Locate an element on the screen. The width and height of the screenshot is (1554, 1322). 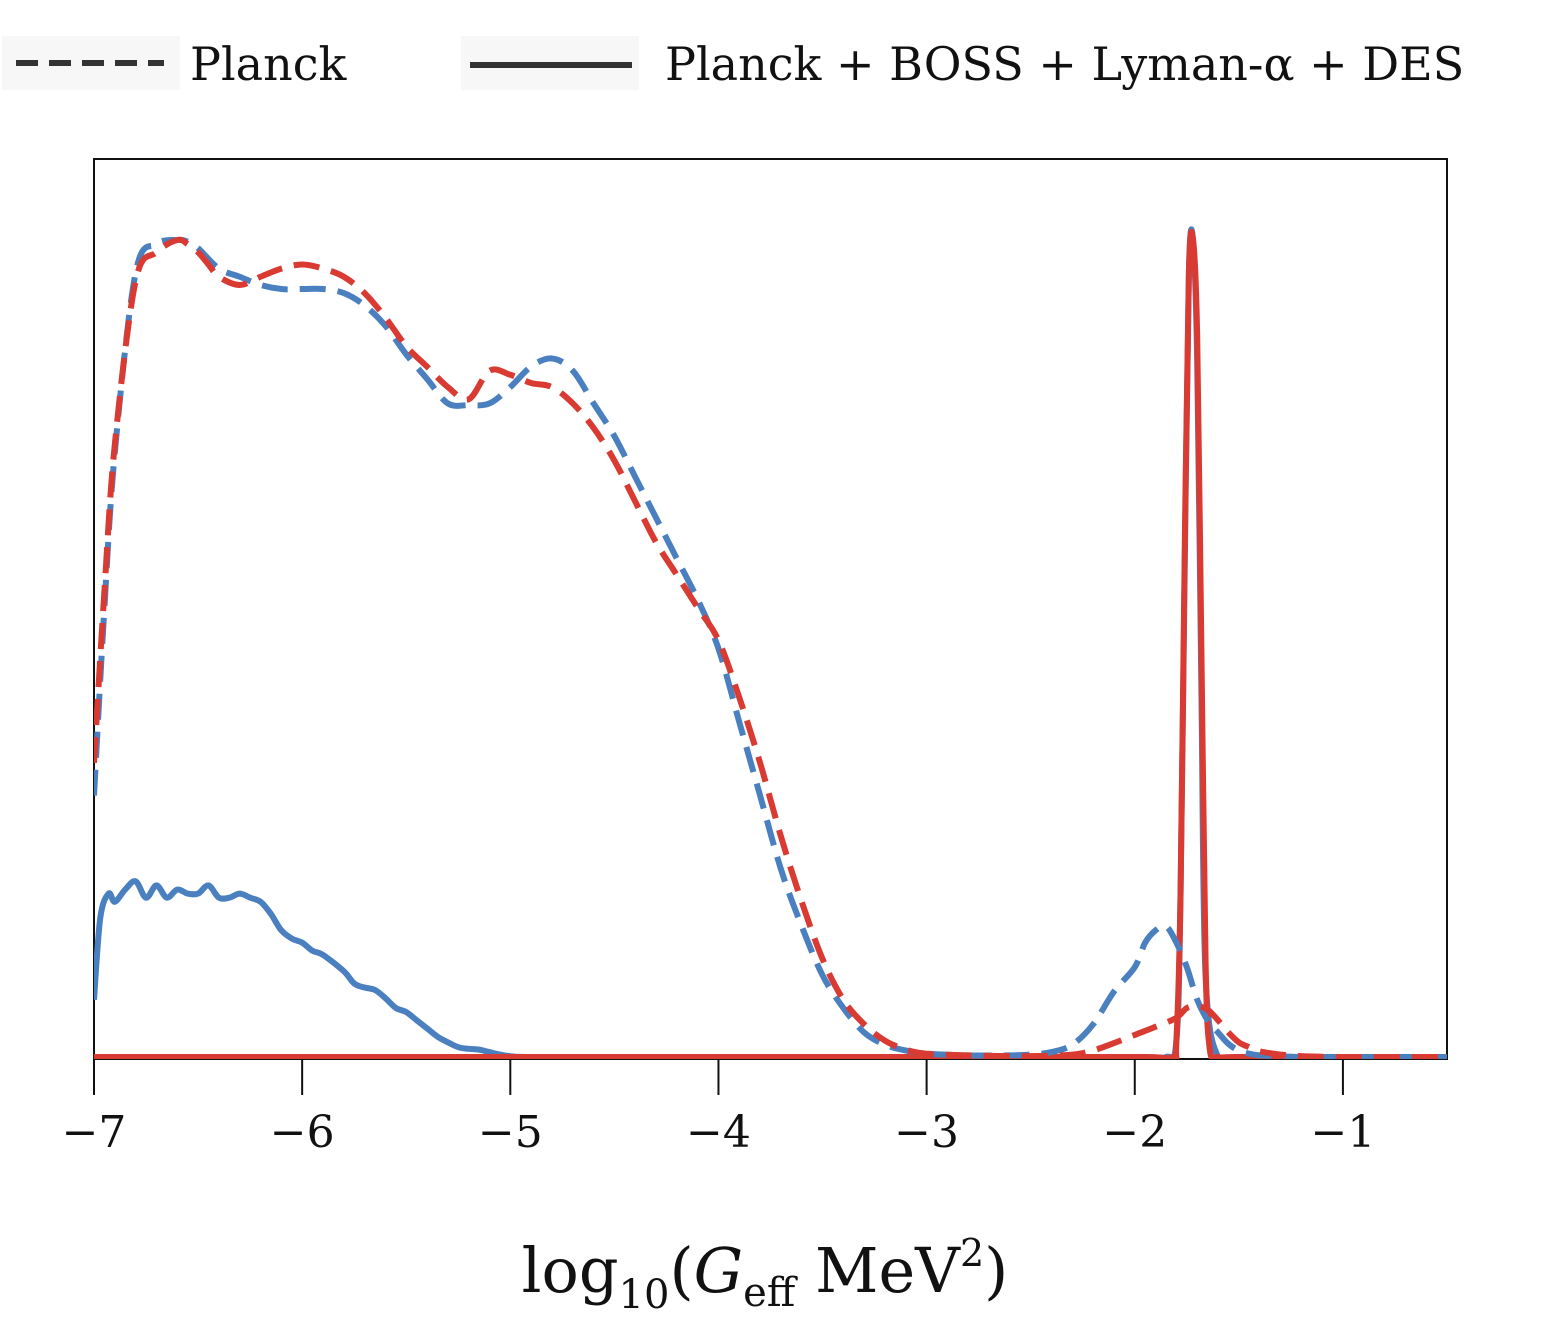
legend-label-planck: Planck is located at coordinates (268, 64).